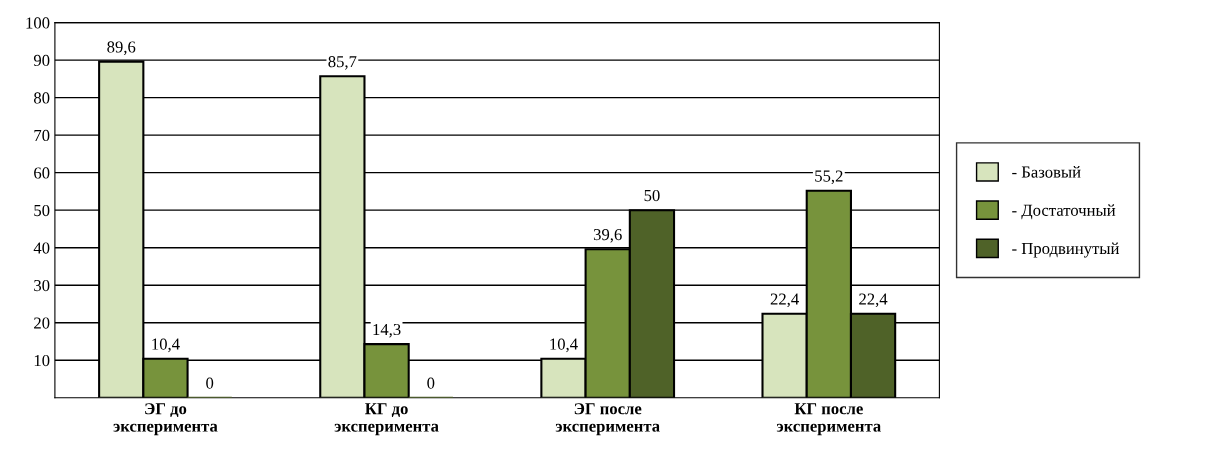  I want to click on data-label: 39,6, so click(607, 235).